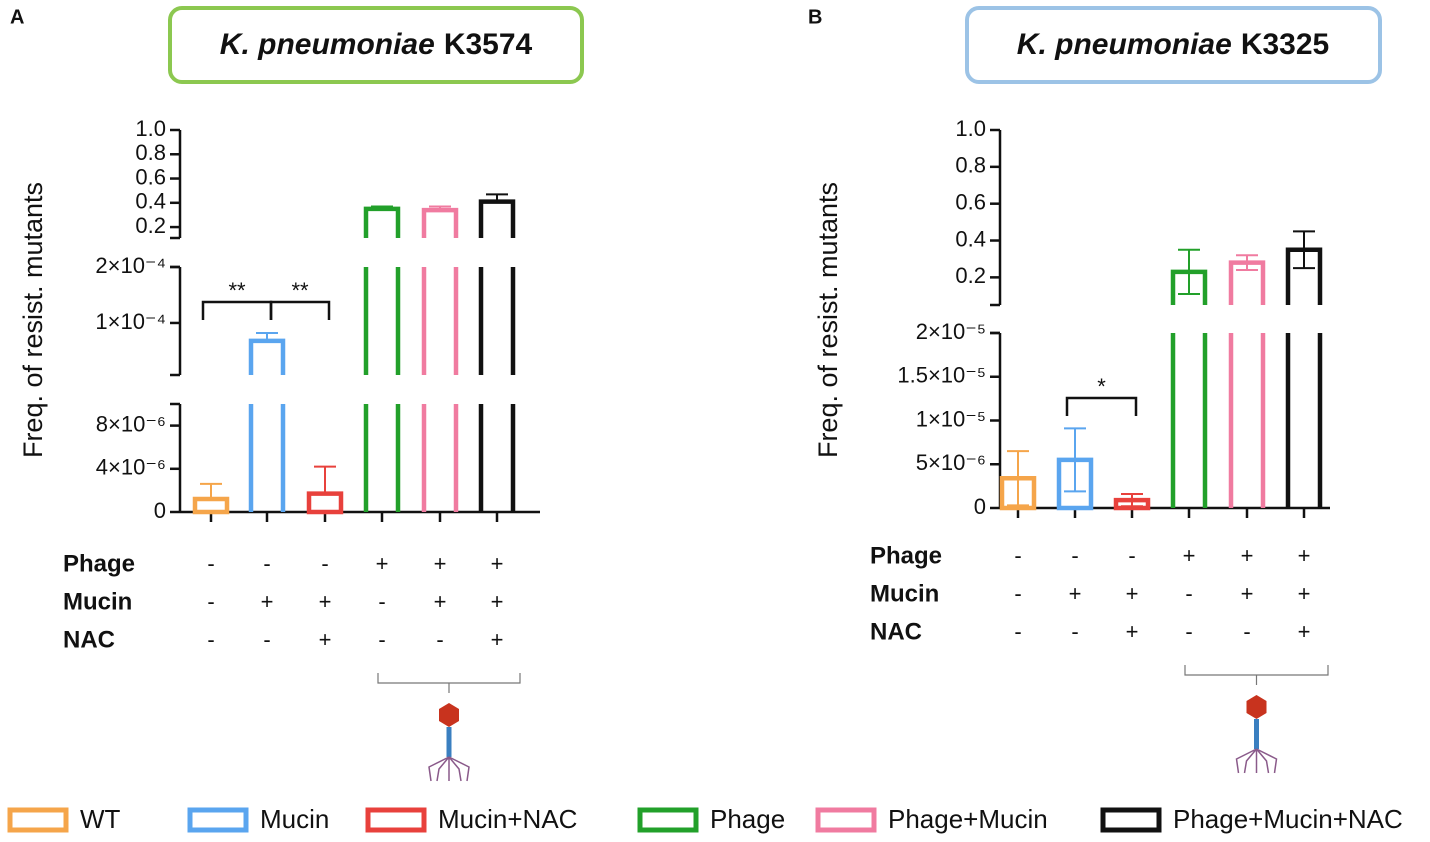 This screenshot has height=842, width=1430. Describe the element at coordinates (941, 375) in the screenshot. I see `y-tick-label: 1.5×10⁻⁵` at that location.